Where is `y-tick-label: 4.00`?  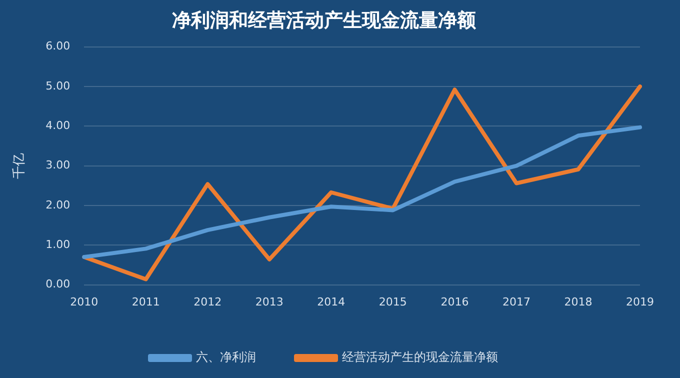
y-tick-label: 4.00 is located at coordinates (58, 125).